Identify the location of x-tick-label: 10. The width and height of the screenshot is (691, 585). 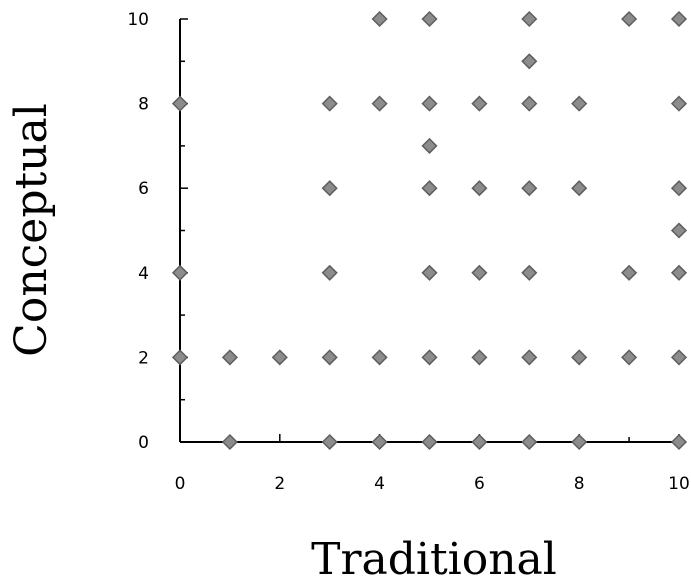
(679, 484).